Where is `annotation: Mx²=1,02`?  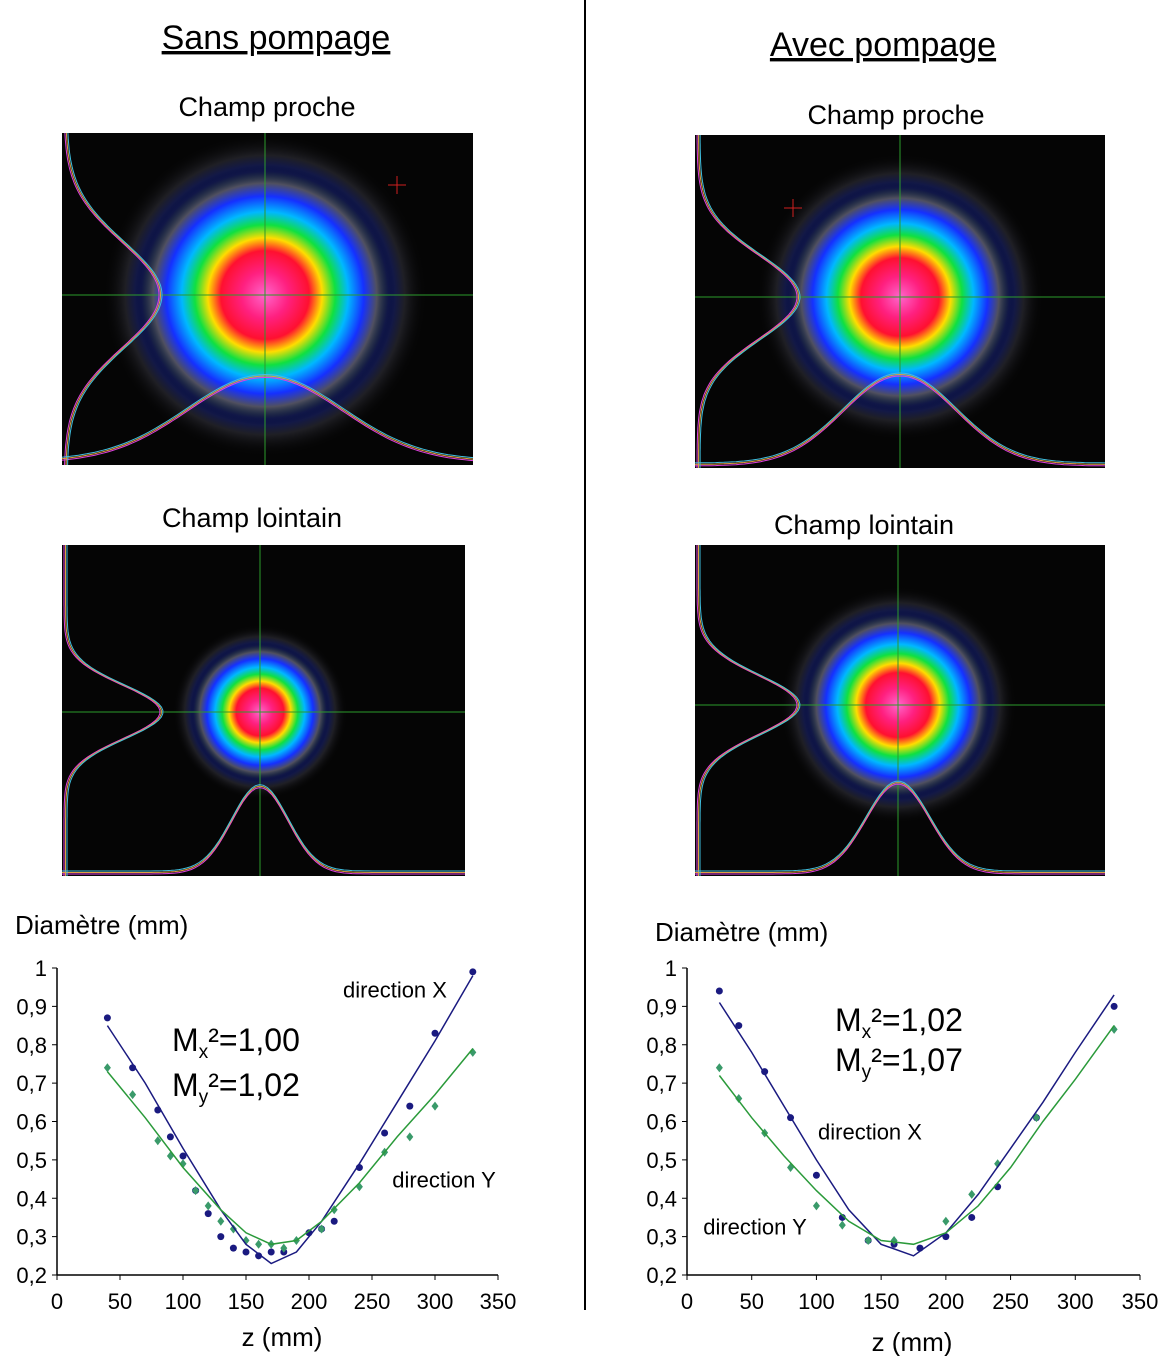
annotation: Mx²=1,02 is located at coordinates (899, 1022).